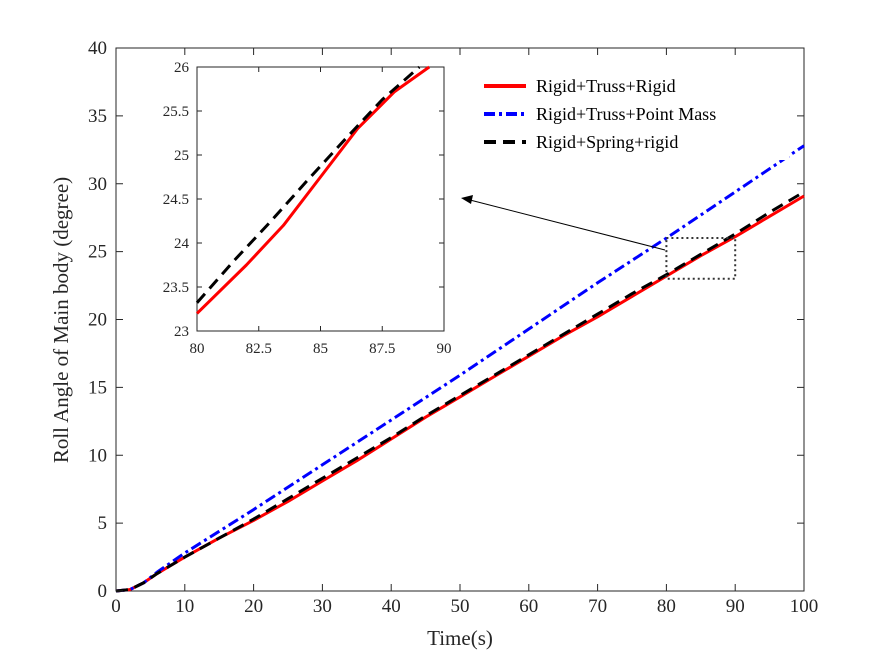 Image resolution: width=889 pixels, height=663 pixels. Describe the element at coordinates (97, 116) in the screenshot. I see `main-y-tick-label: 35` at that location.